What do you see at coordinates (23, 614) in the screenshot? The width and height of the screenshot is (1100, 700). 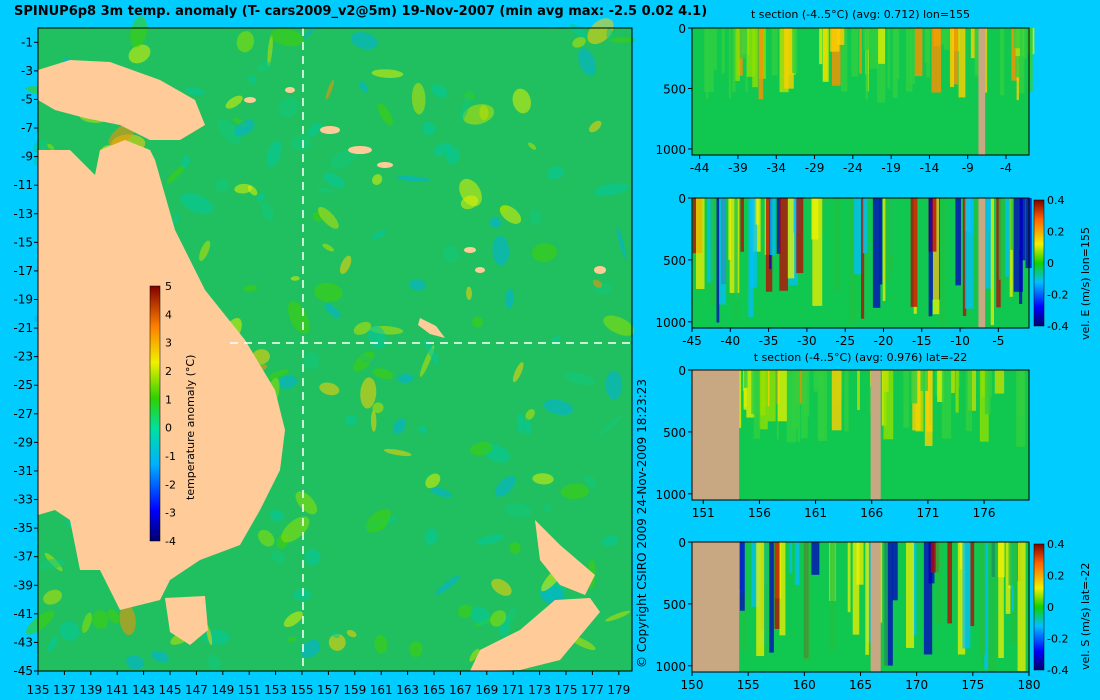 I see `map-y-tick-label: -41` at bounding box center [23, 614].